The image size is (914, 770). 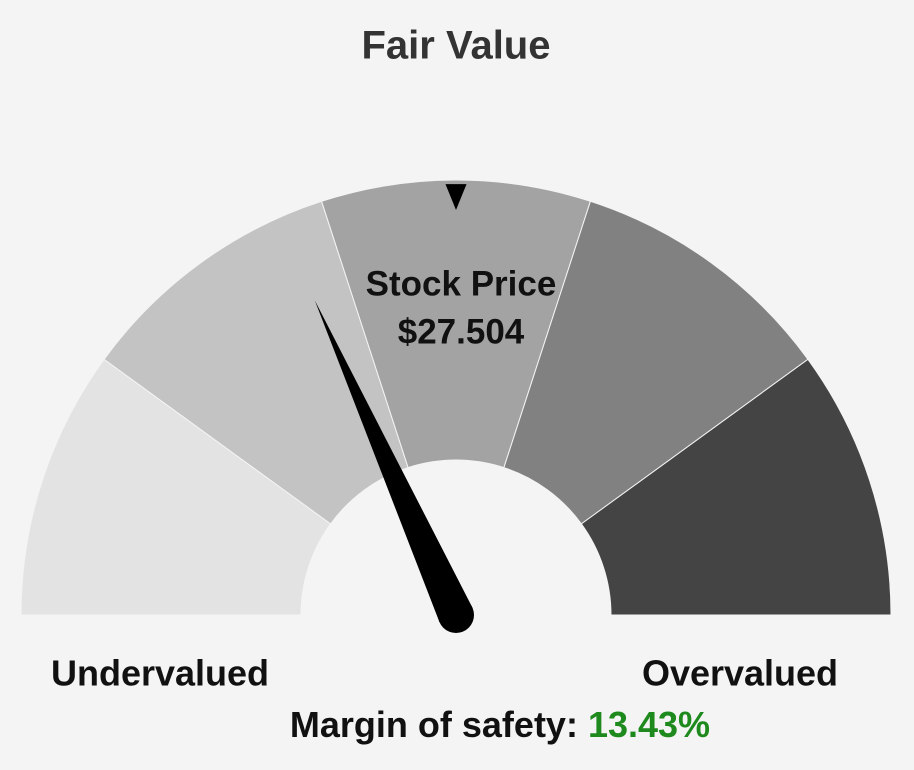 I want to click on value-caption: Margin of safety:, so click(x=434, y=724).